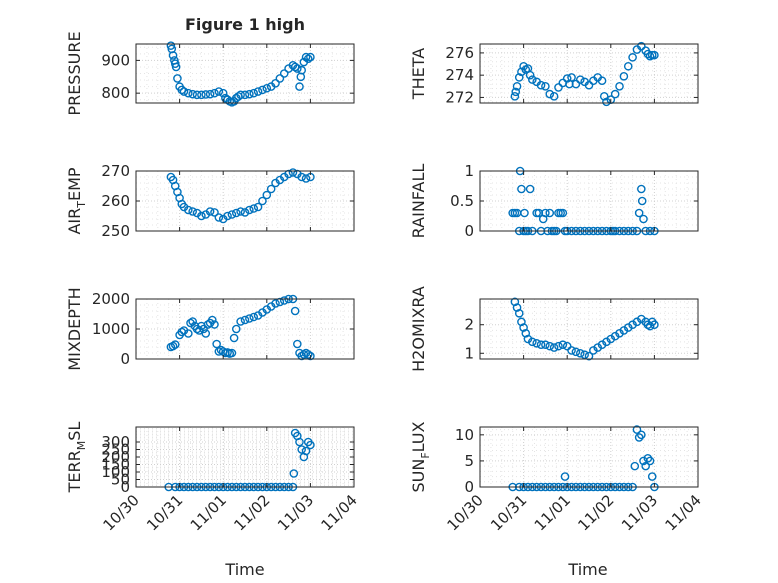  What do you see at coordinates (115, 231) in the screenshot?
I see `y-tick-label: 250` at bounding box center [115, 231].